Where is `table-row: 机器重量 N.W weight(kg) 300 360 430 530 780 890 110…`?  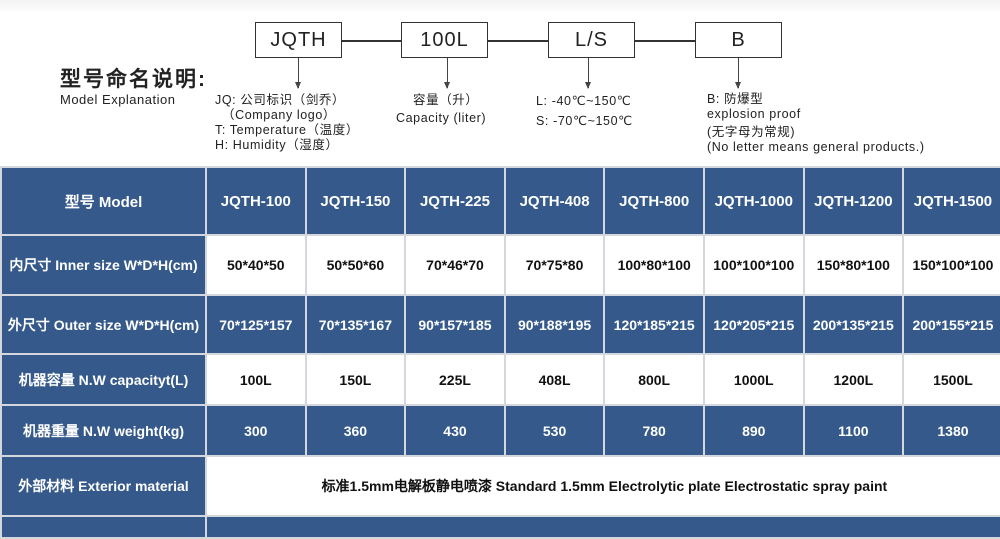 table-row: 机器重量 N.W weight(kg) 300 360 430 530 780 890 110… is located at coordinates (500, 430).